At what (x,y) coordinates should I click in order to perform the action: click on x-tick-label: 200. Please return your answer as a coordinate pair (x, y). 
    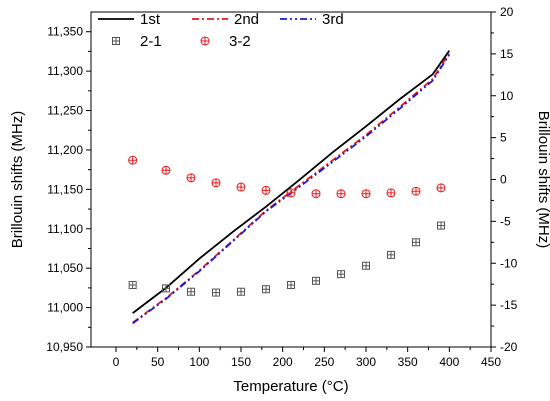
    Looking at the image, I should click on (283, 362).